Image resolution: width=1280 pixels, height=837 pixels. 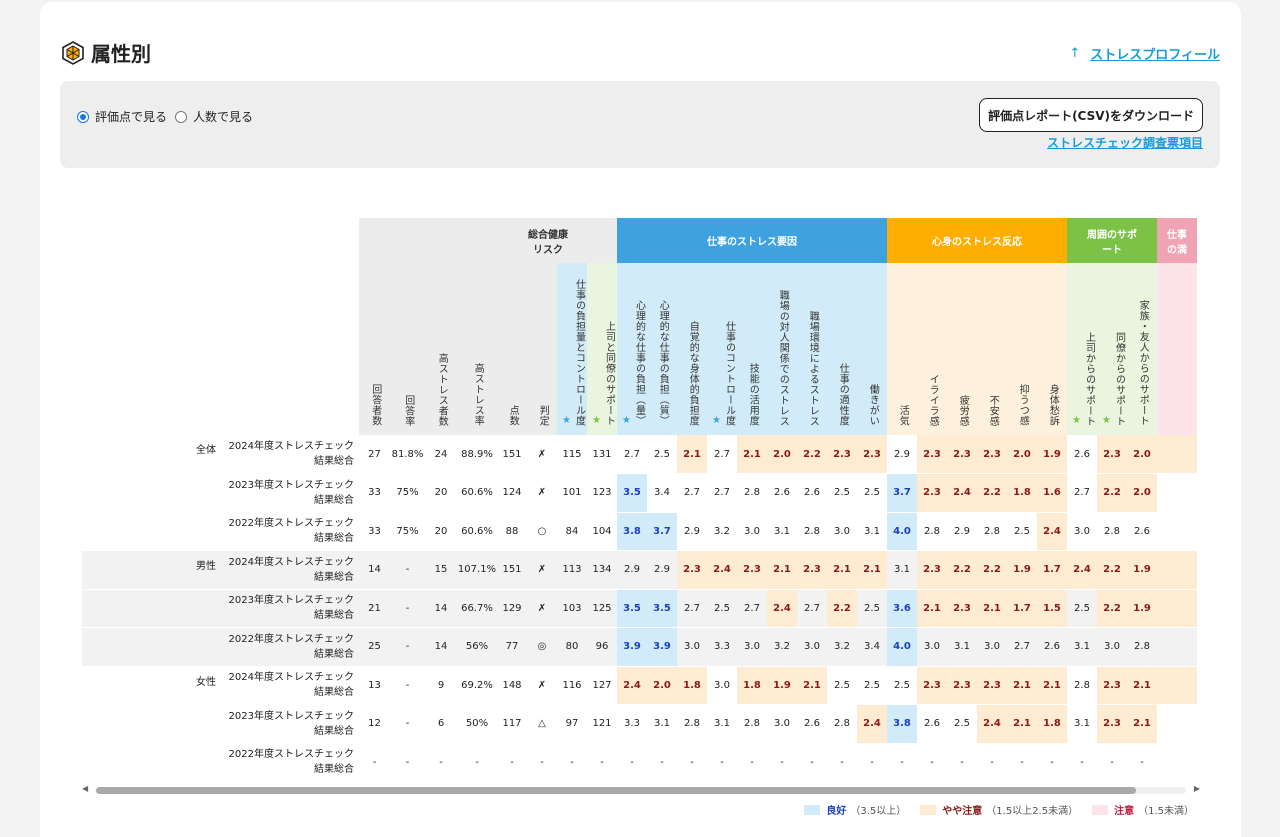 I want to click on row-label-sub: 結果総合, so click(x=334, y=616).